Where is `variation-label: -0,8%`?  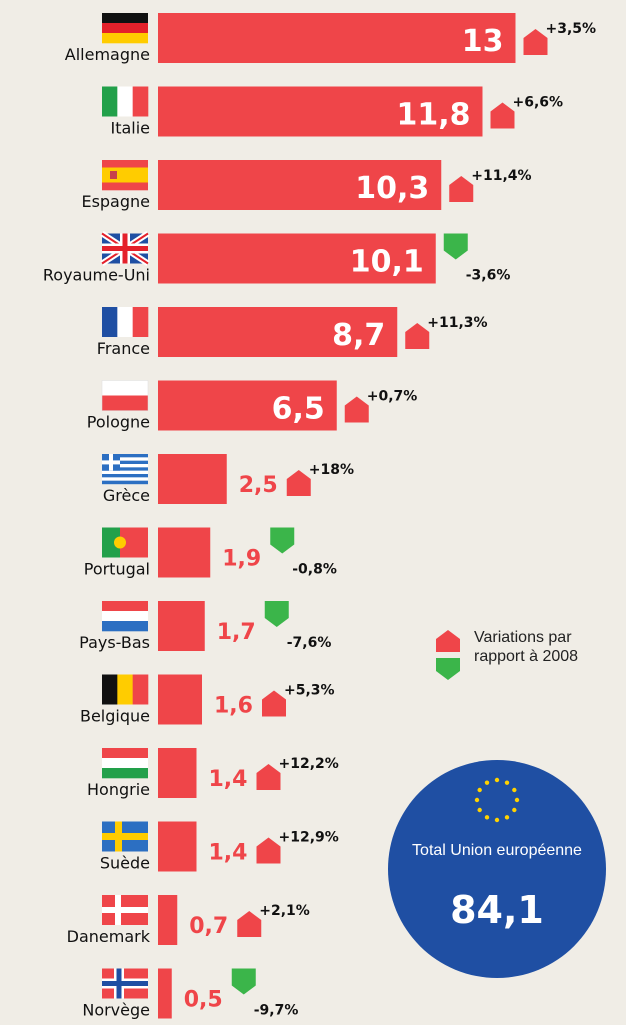 variation-label: -0,8% is located at coordinates (314, 570).